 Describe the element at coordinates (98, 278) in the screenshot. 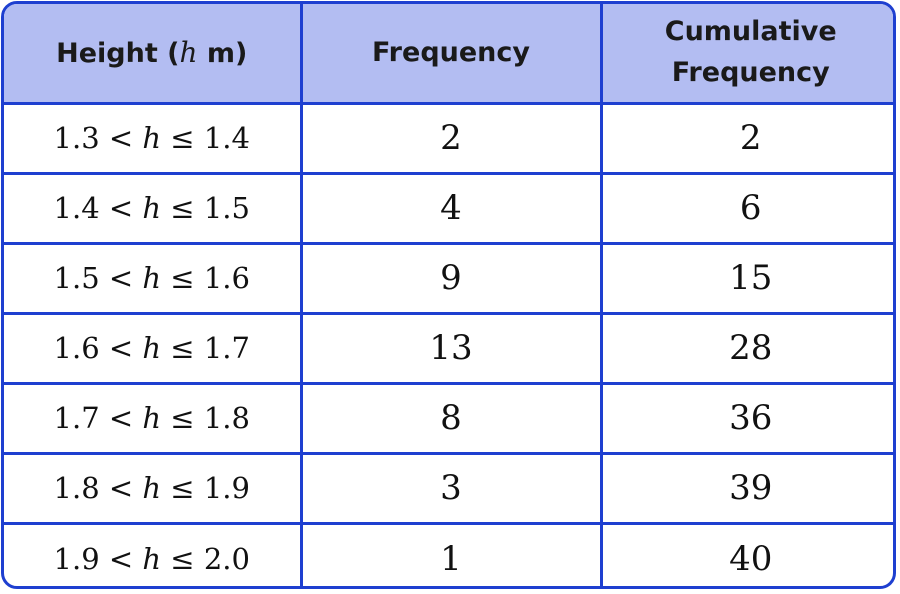

I see `interval-lower: 1.5 <` at that location.